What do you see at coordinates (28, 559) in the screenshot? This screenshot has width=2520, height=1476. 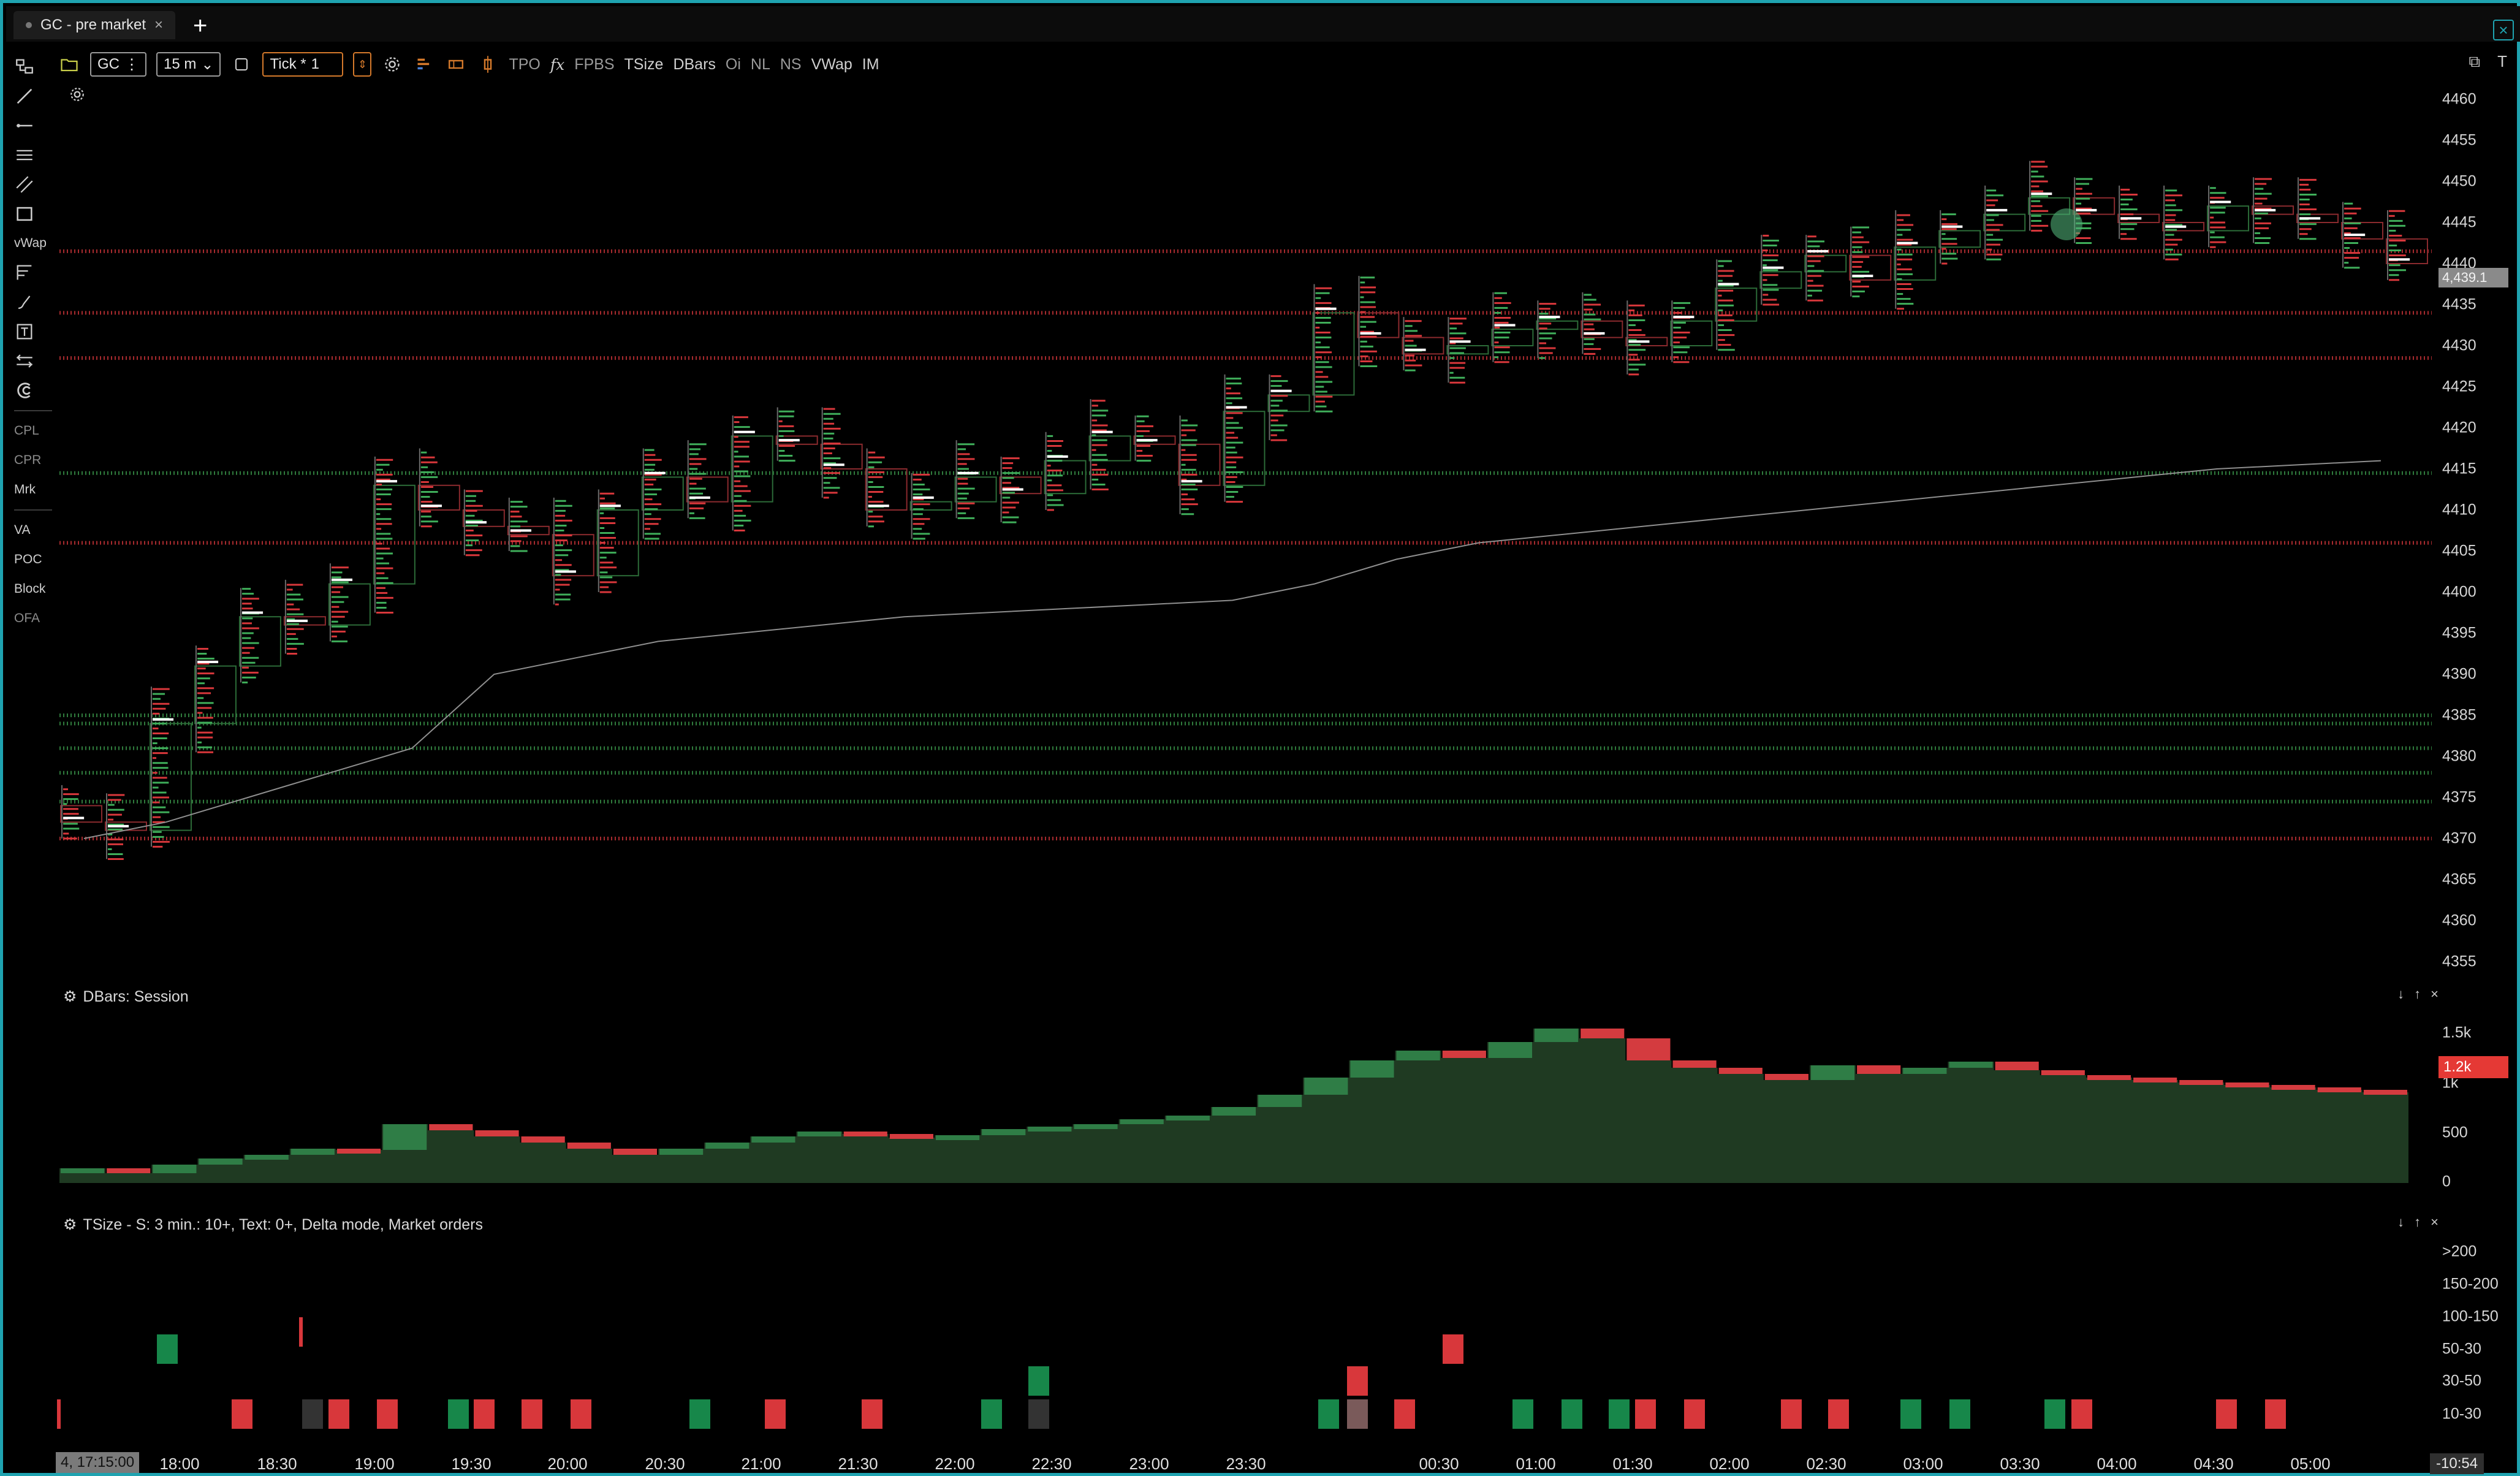 I see `poc-tool: POC` at bounding box center [28, 559].